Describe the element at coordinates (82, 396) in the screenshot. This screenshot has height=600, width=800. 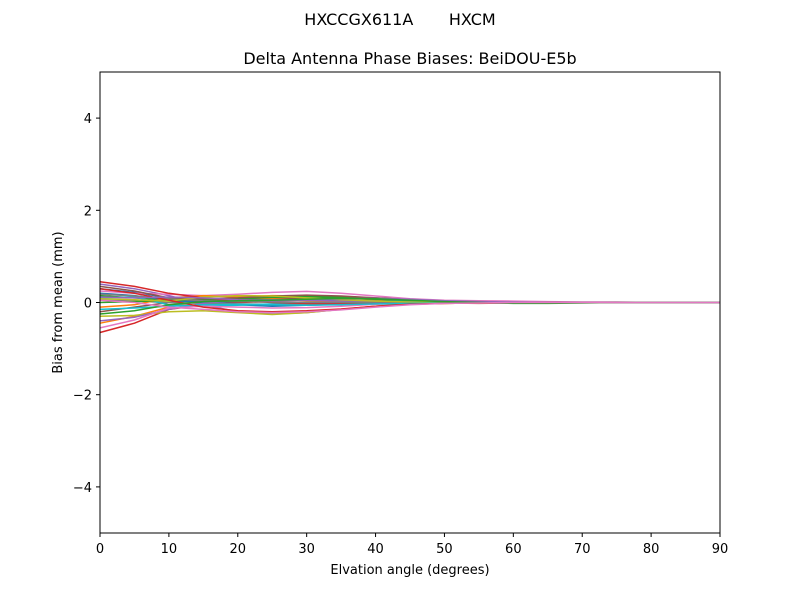
I see `y-tick-label: −2` at that location.